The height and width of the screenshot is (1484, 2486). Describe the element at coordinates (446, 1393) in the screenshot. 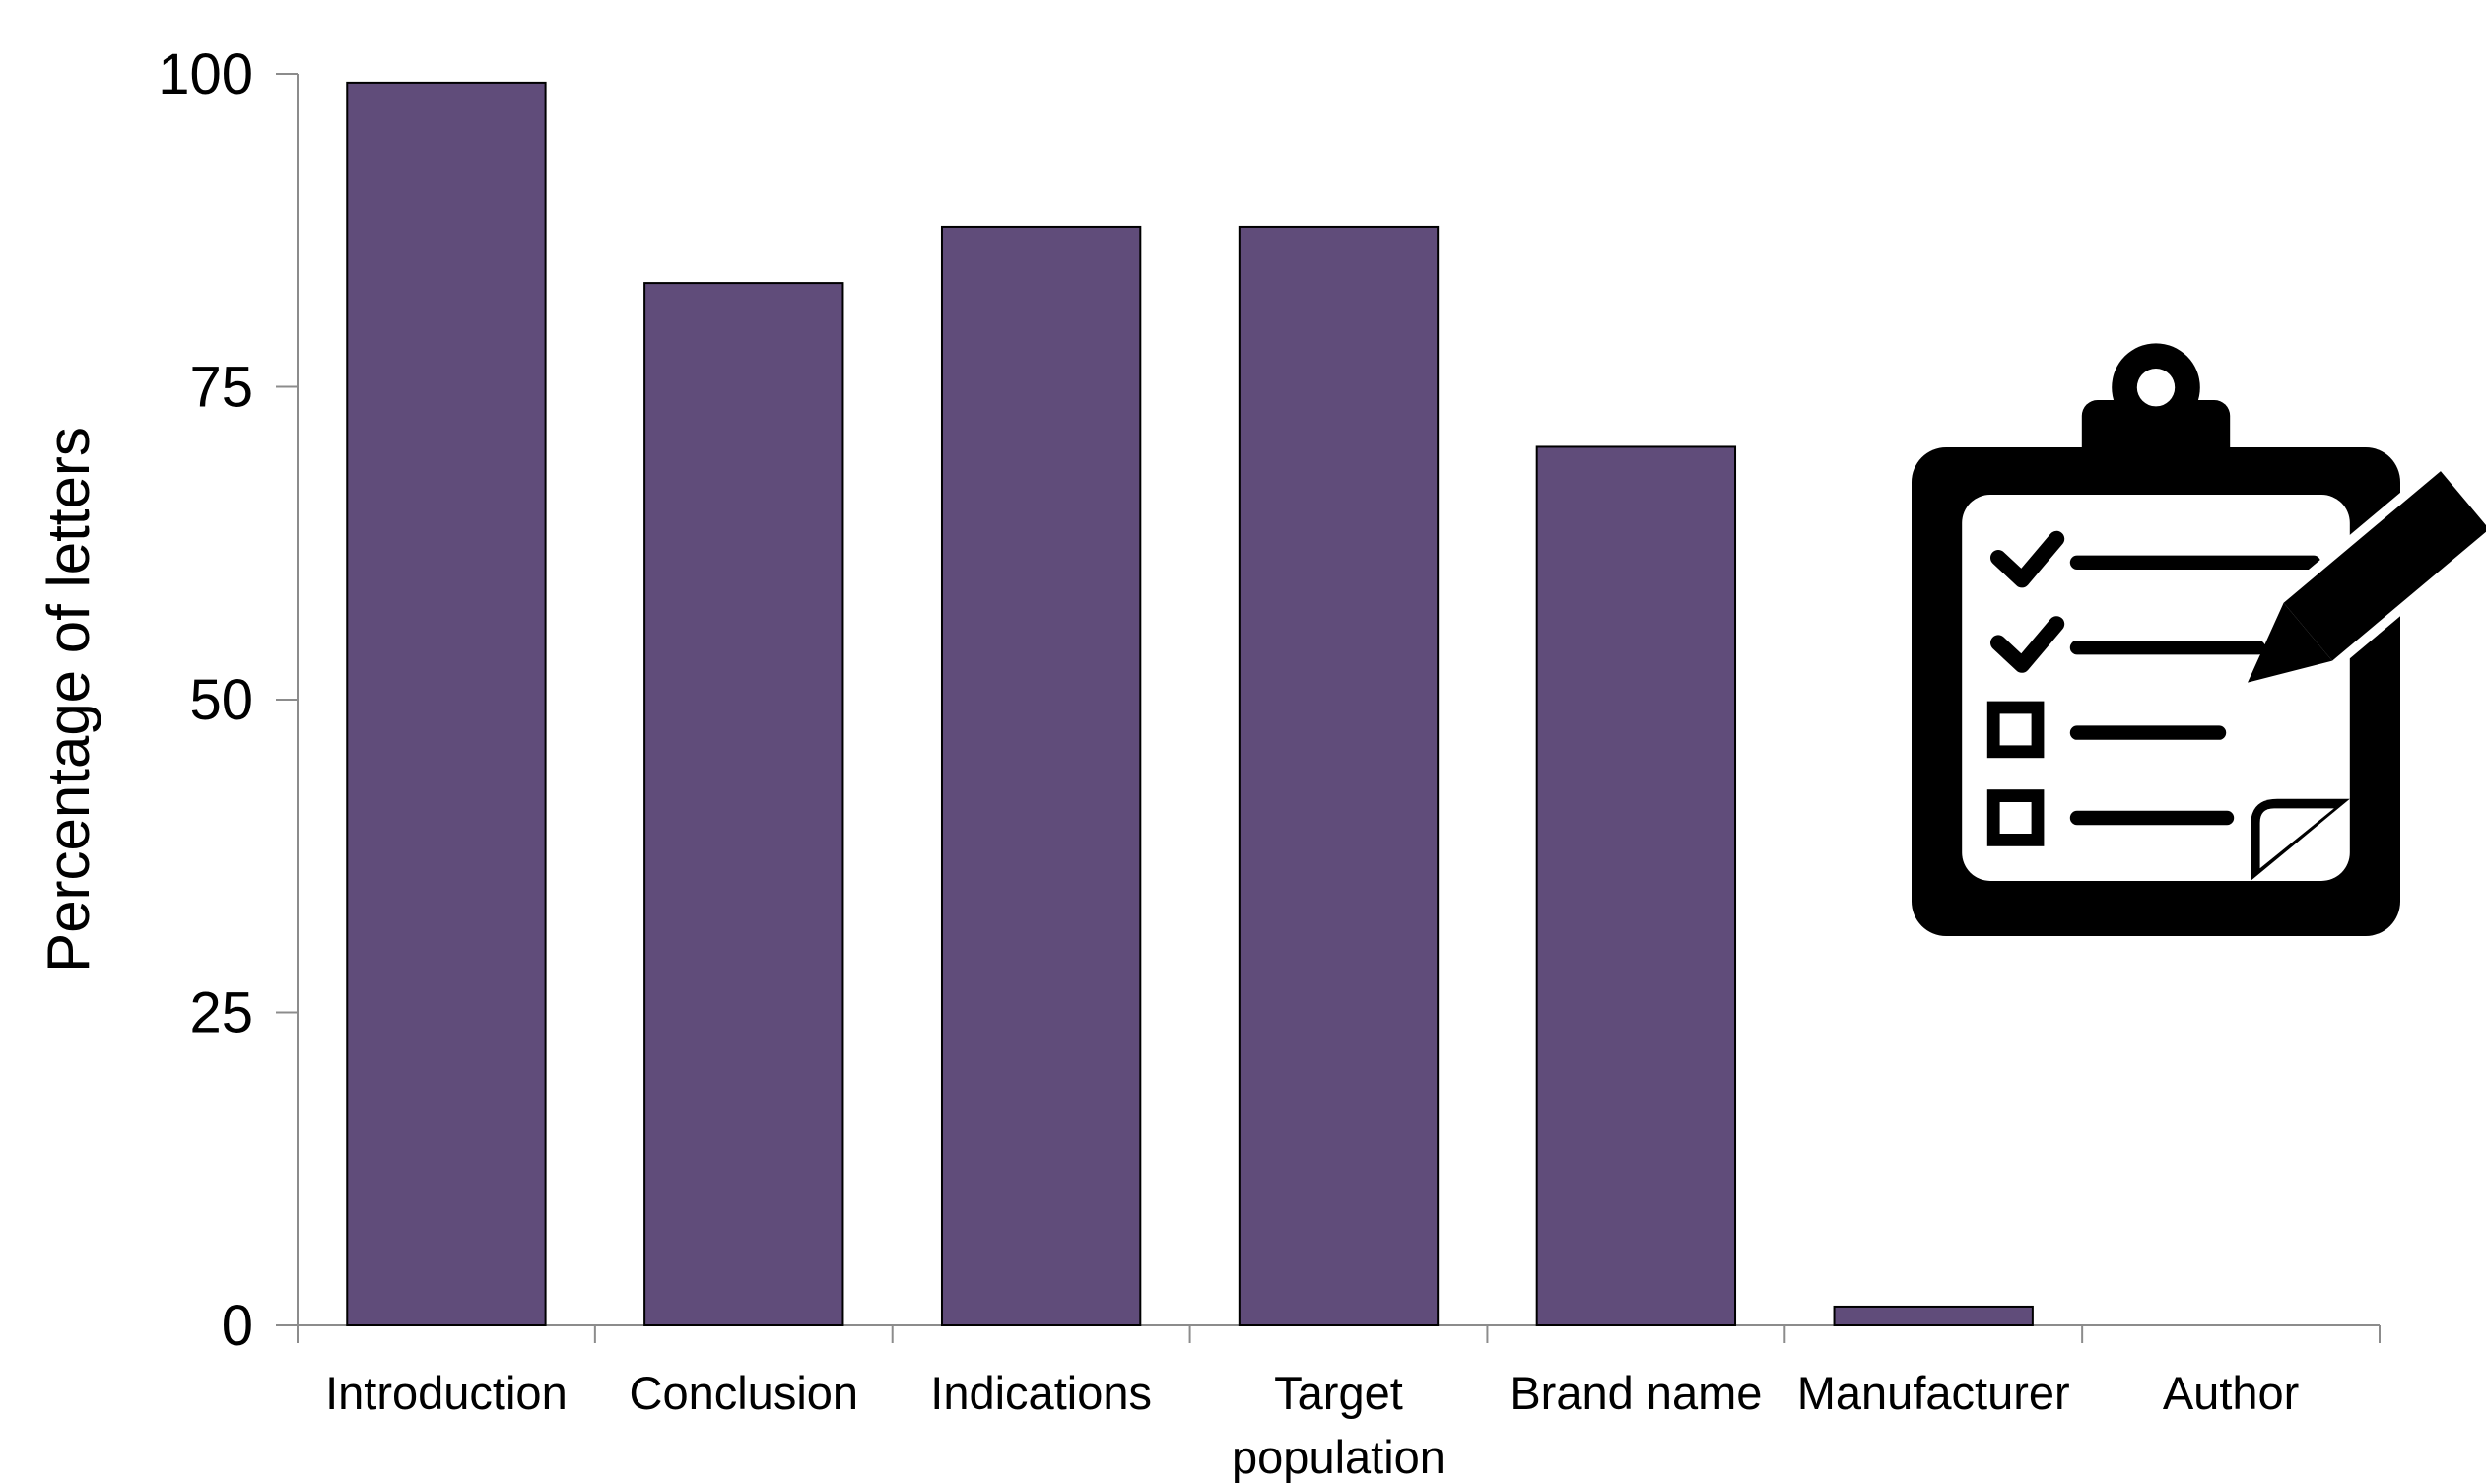

I see `x-tick-label: Introduction` at that location.